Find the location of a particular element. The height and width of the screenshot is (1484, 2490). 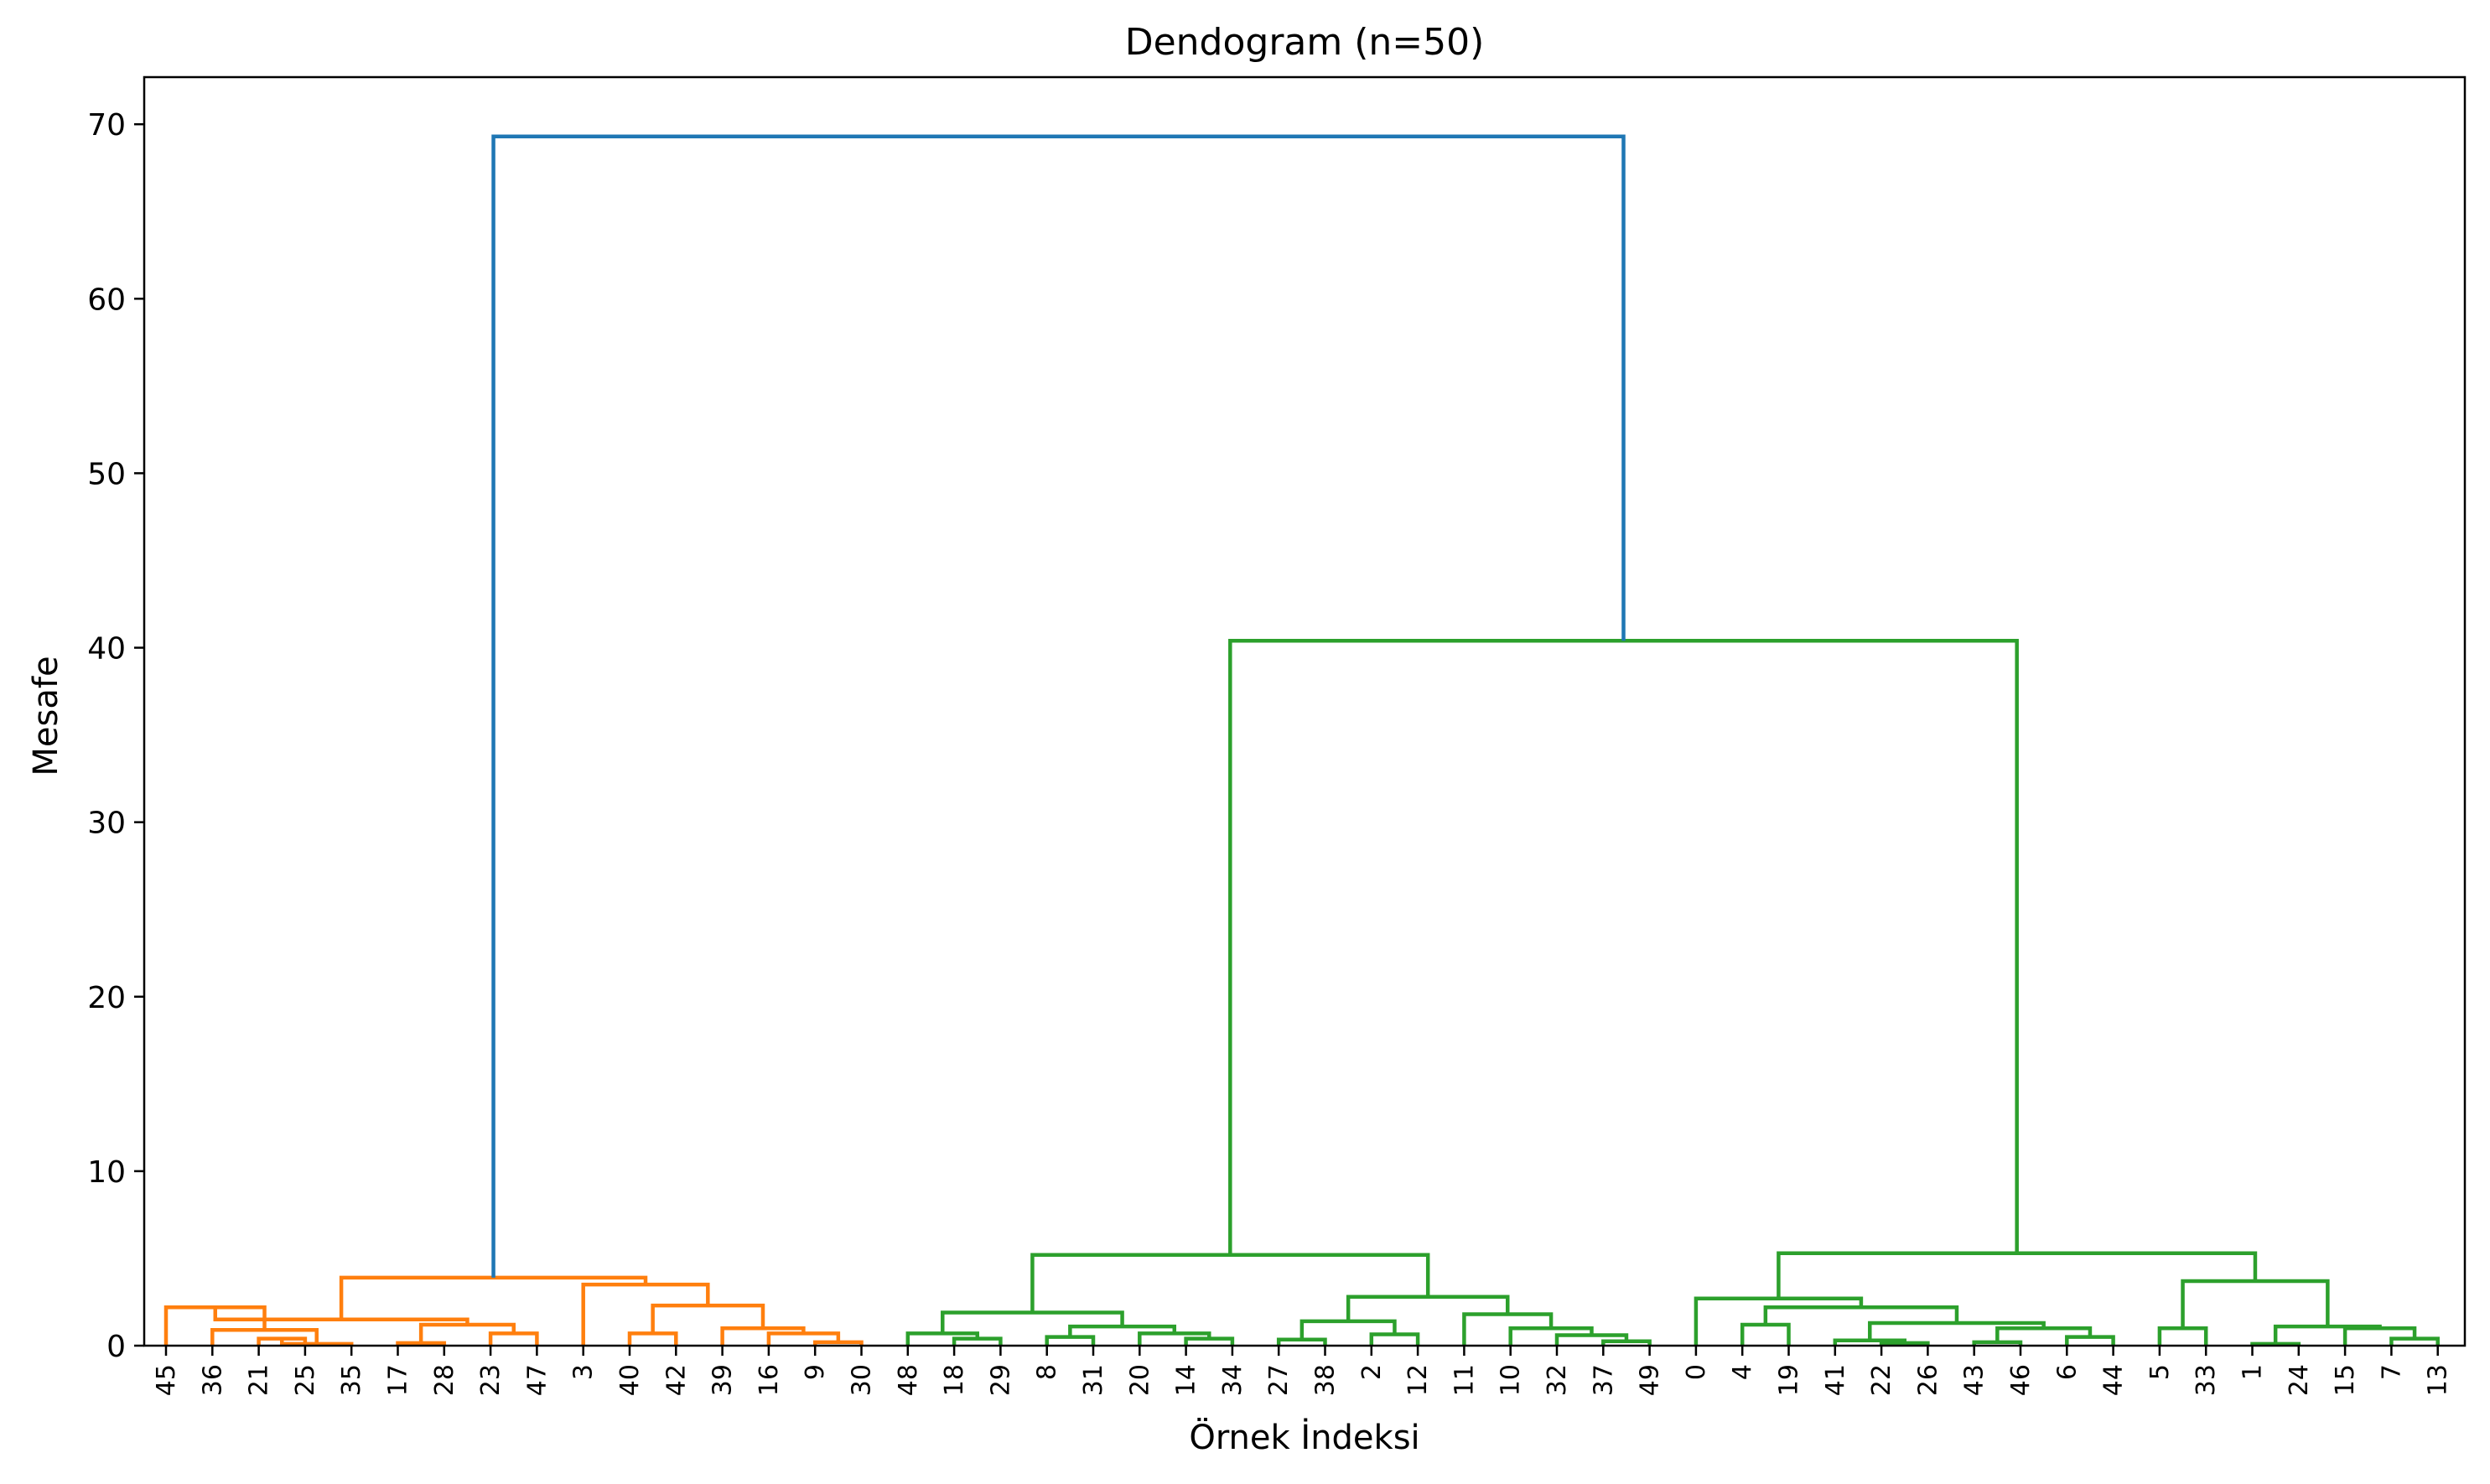

x-tick-label: 7 is located at coordinates (2391, 1372).